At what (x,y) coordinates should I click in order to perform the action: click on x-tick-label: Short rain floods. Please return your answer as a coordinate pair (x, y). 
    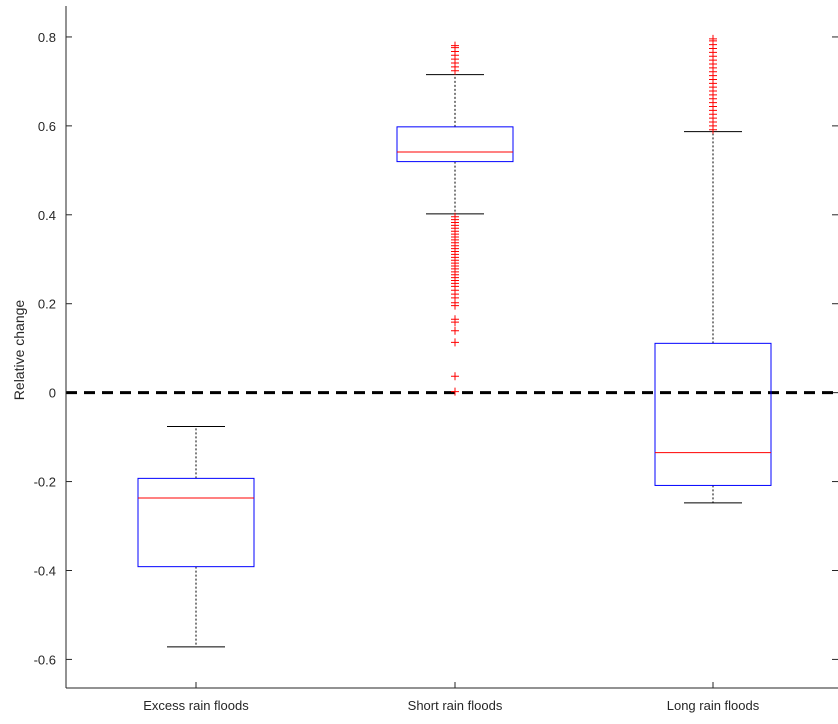
    Looking at the image, I should click on (455, 705).